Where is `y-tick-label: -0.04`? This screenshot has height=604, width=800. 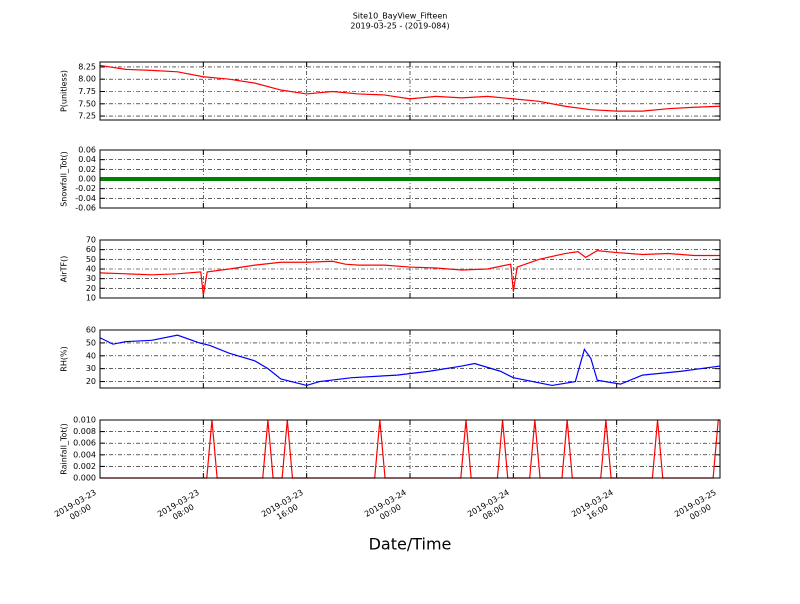
y-tick-label: -0.04 is located at coordinates (85, 198).